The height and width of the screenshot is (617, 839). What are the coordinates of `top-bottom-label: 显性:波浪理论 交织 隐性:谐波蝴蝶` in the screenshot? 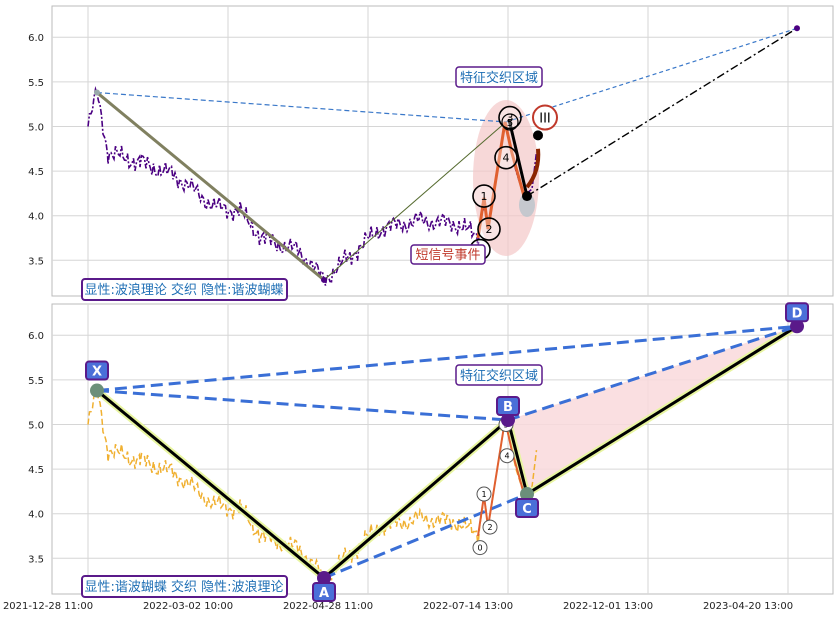 It's located at (183, 290).